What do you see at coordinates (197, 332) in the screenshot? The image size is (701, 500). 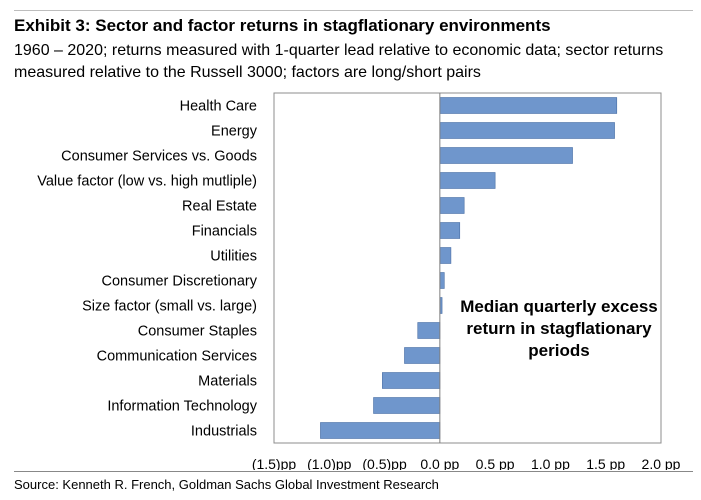 I see `category-label: Consumer Staples` at bounding box center [197, 332].